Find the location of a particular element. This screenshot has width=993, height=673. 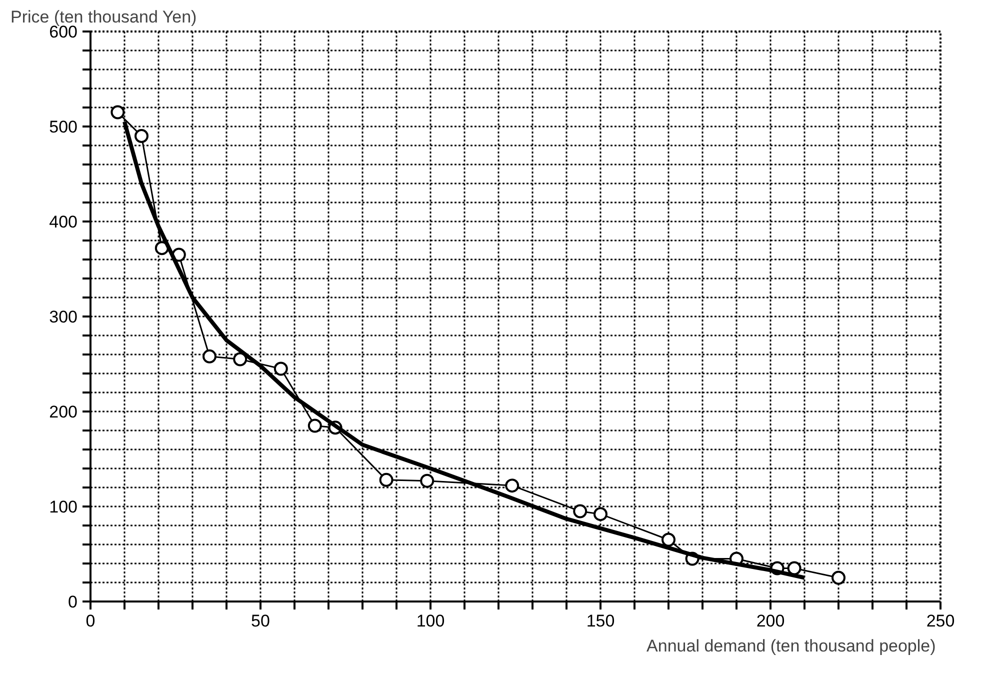

y-axis-title: Price (ten thousand Yen) is located at coordinates (103, 17).